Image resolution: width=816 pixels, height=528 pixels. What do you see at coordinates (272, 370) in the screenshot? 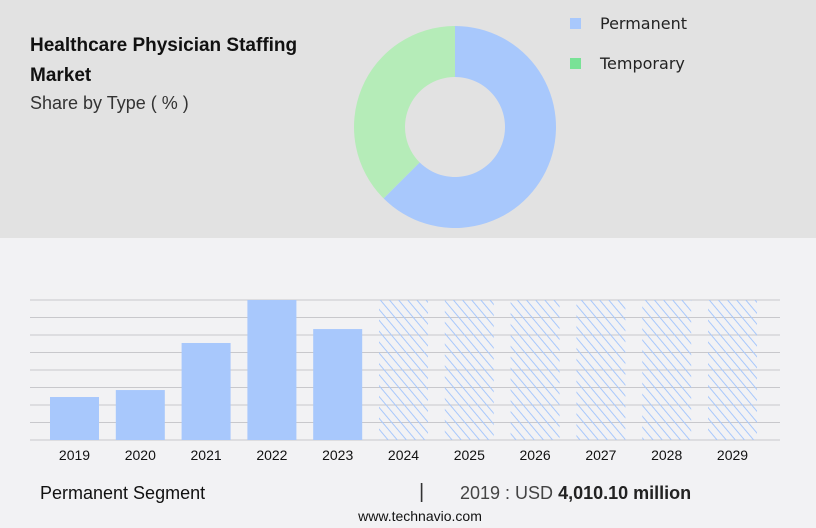
I see `bar-2022` at bounding box center [272, 370].